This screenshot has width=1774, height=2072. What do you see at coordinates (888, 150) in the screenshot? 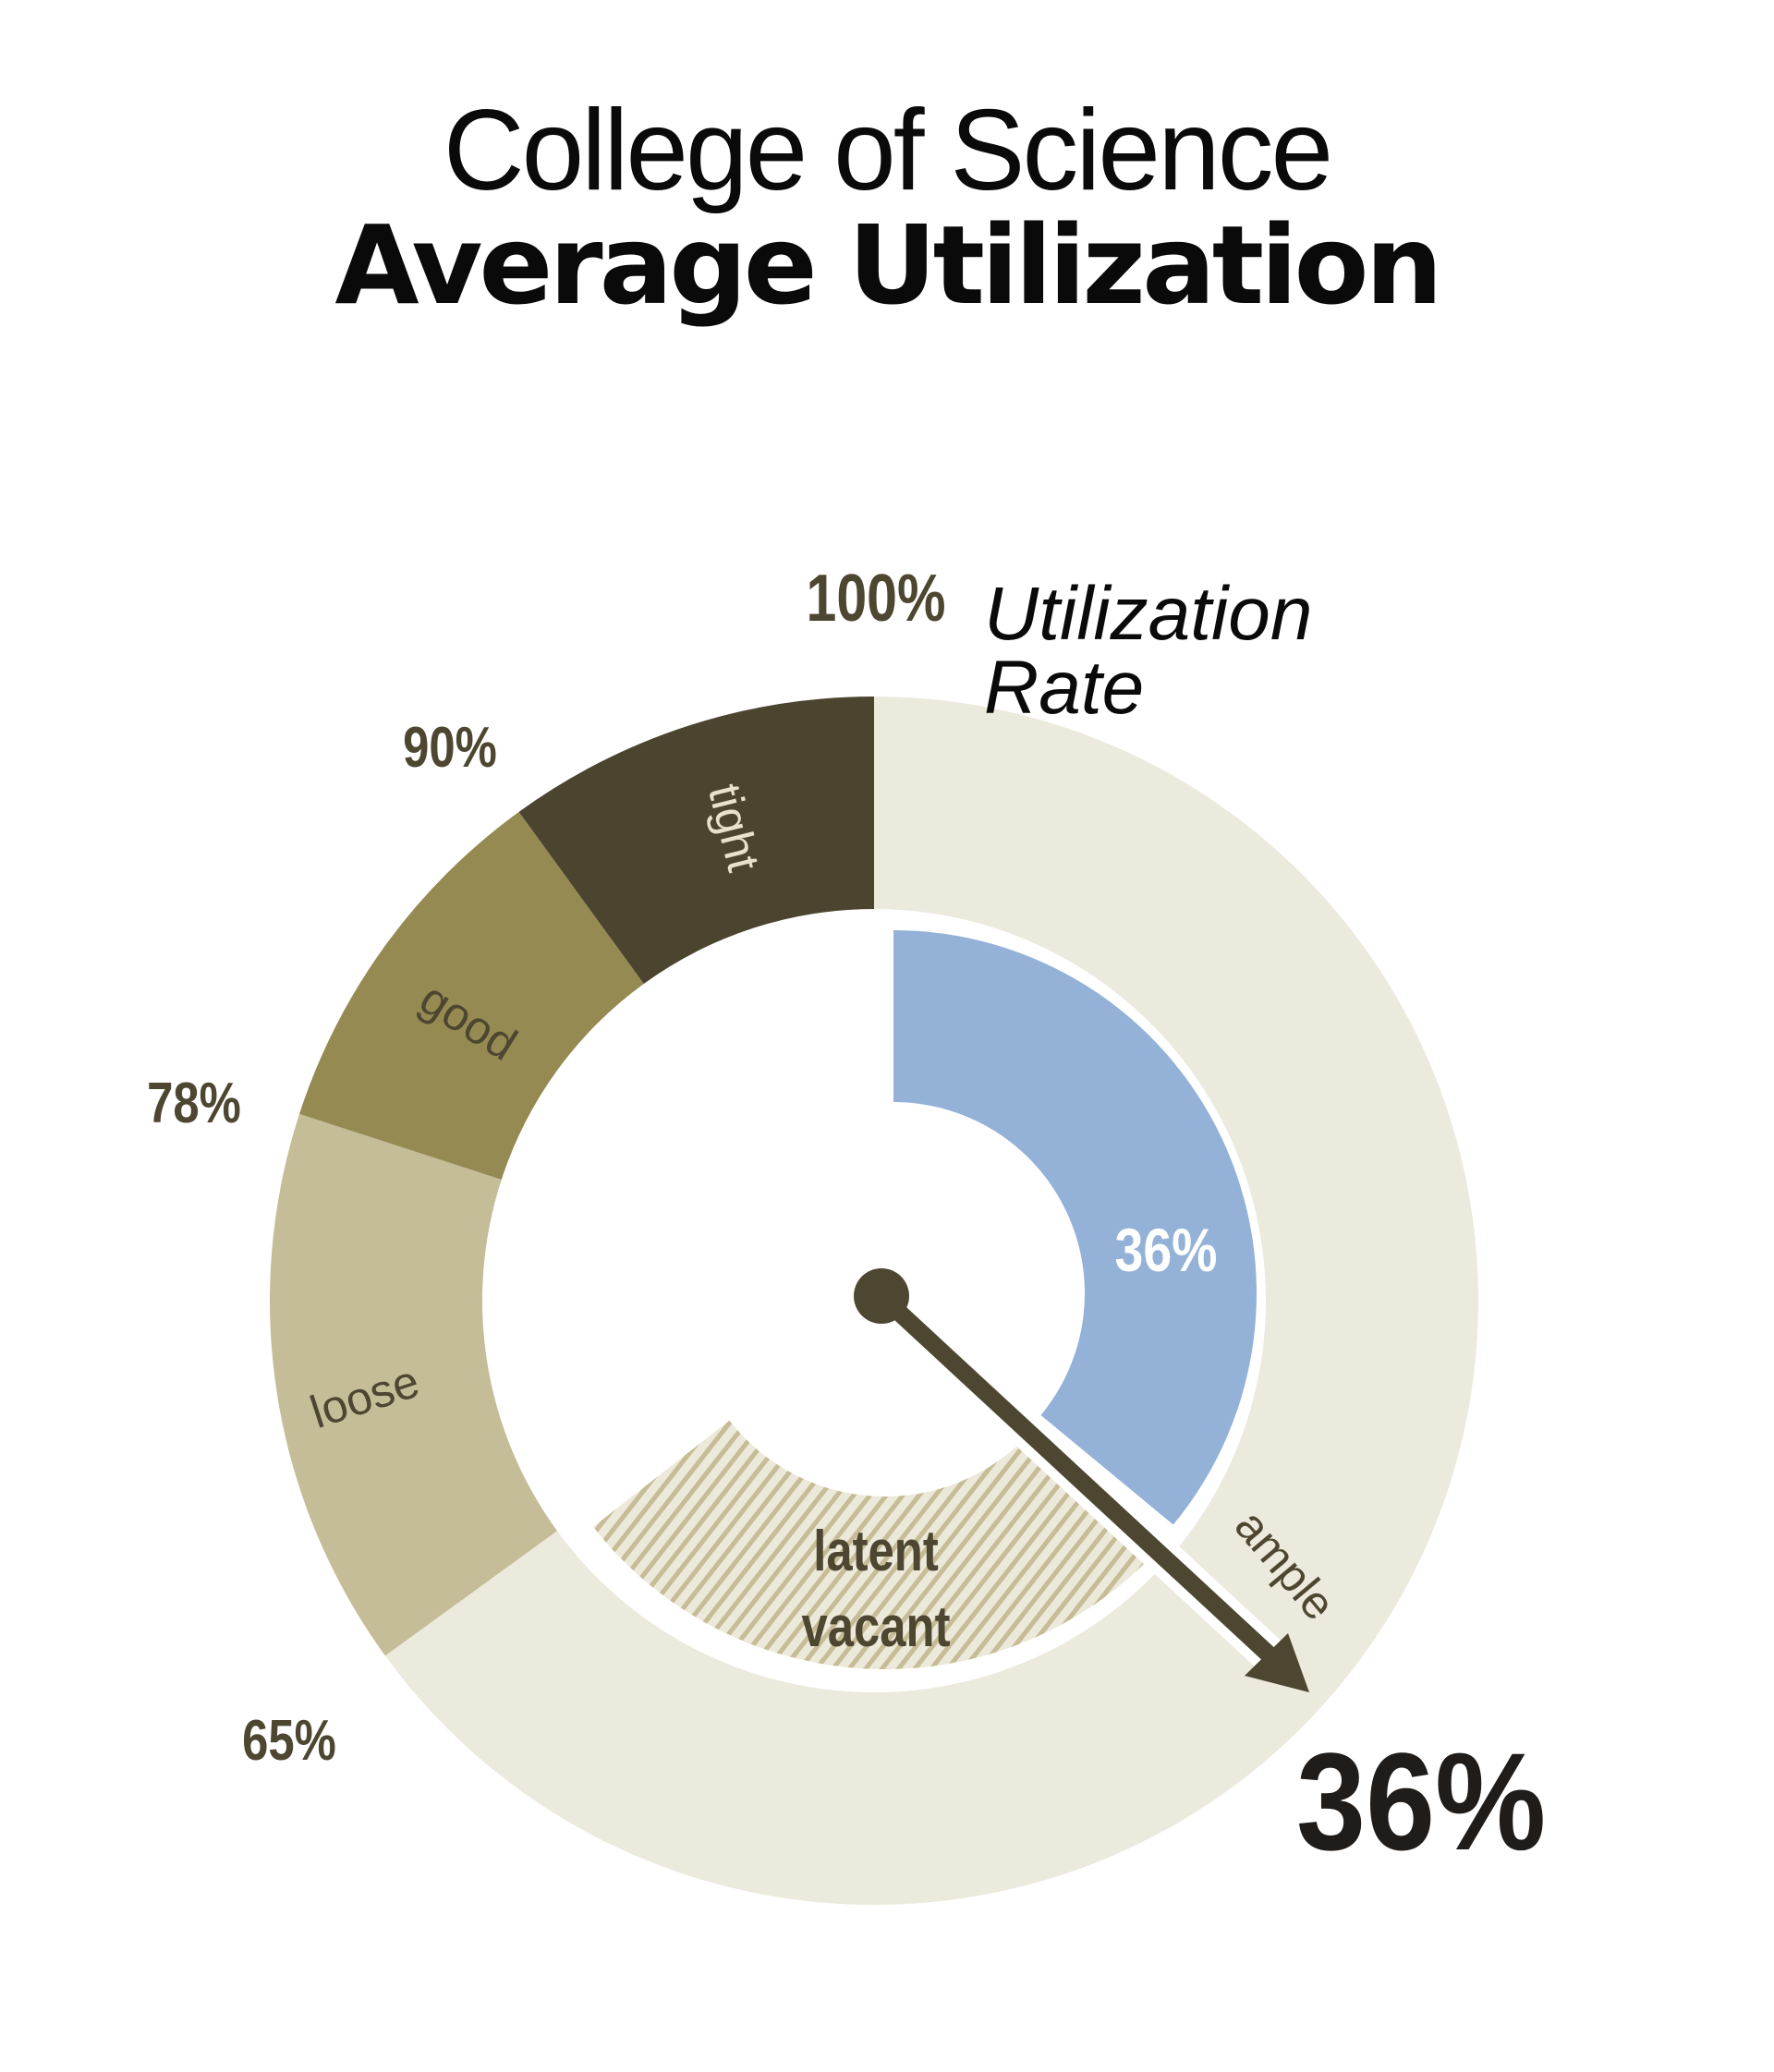
I see `title-college: College of Science` at bounding box center [888, 150].